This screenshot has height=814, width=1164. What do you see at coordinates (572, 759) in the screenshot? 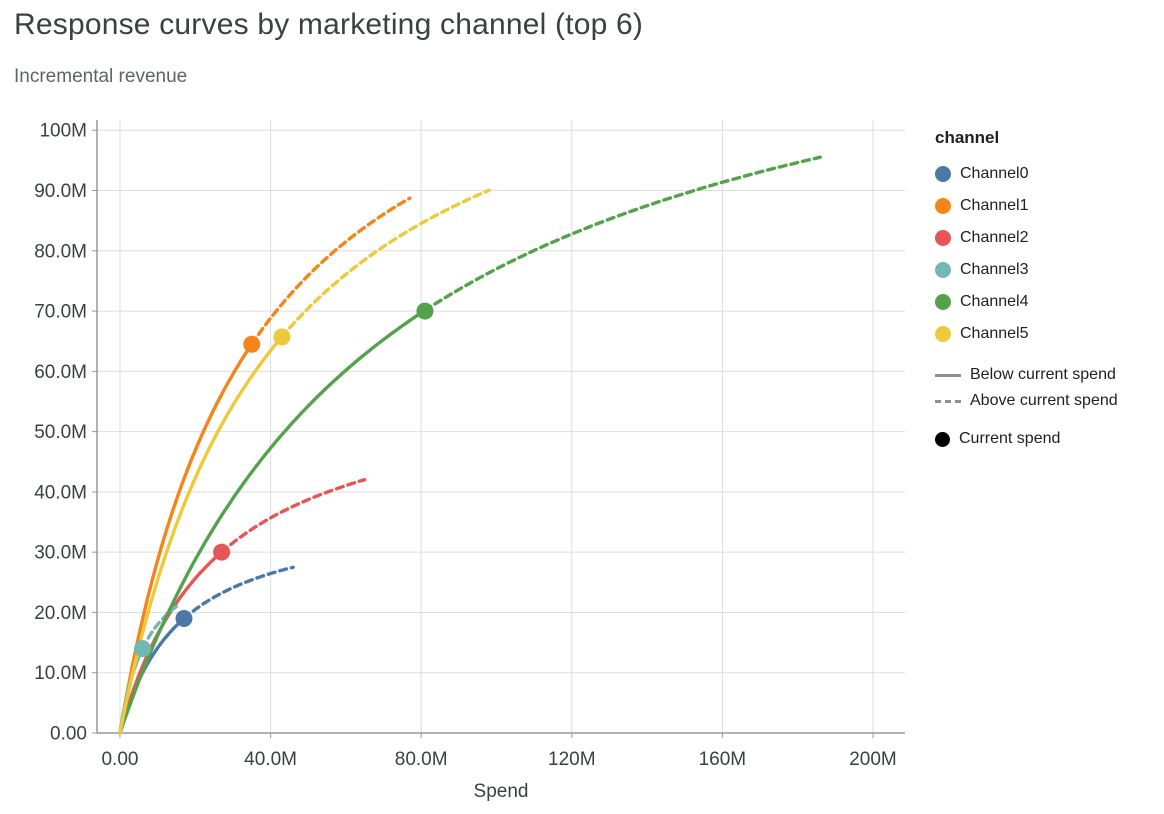
I see `x-tick-label: 120M` at bounding box center [572, 759].